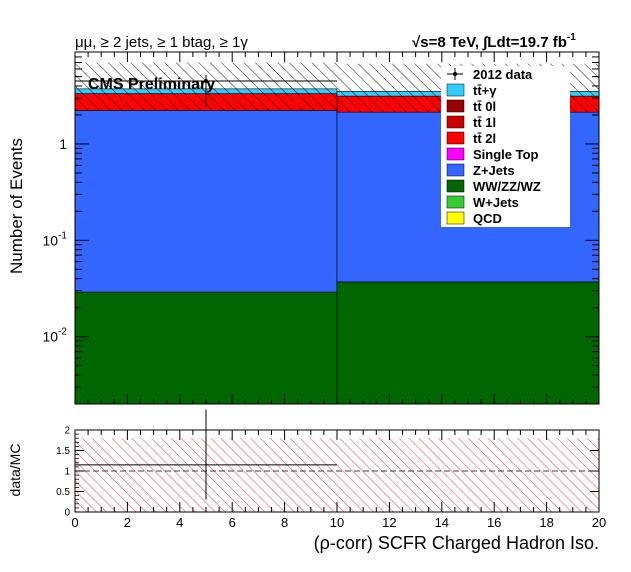 The width and height of the screenshot is (631, 572). Describe the element at coordinates (389, 522) in the screenshot. I see `x-tick-label: 12` at that location.